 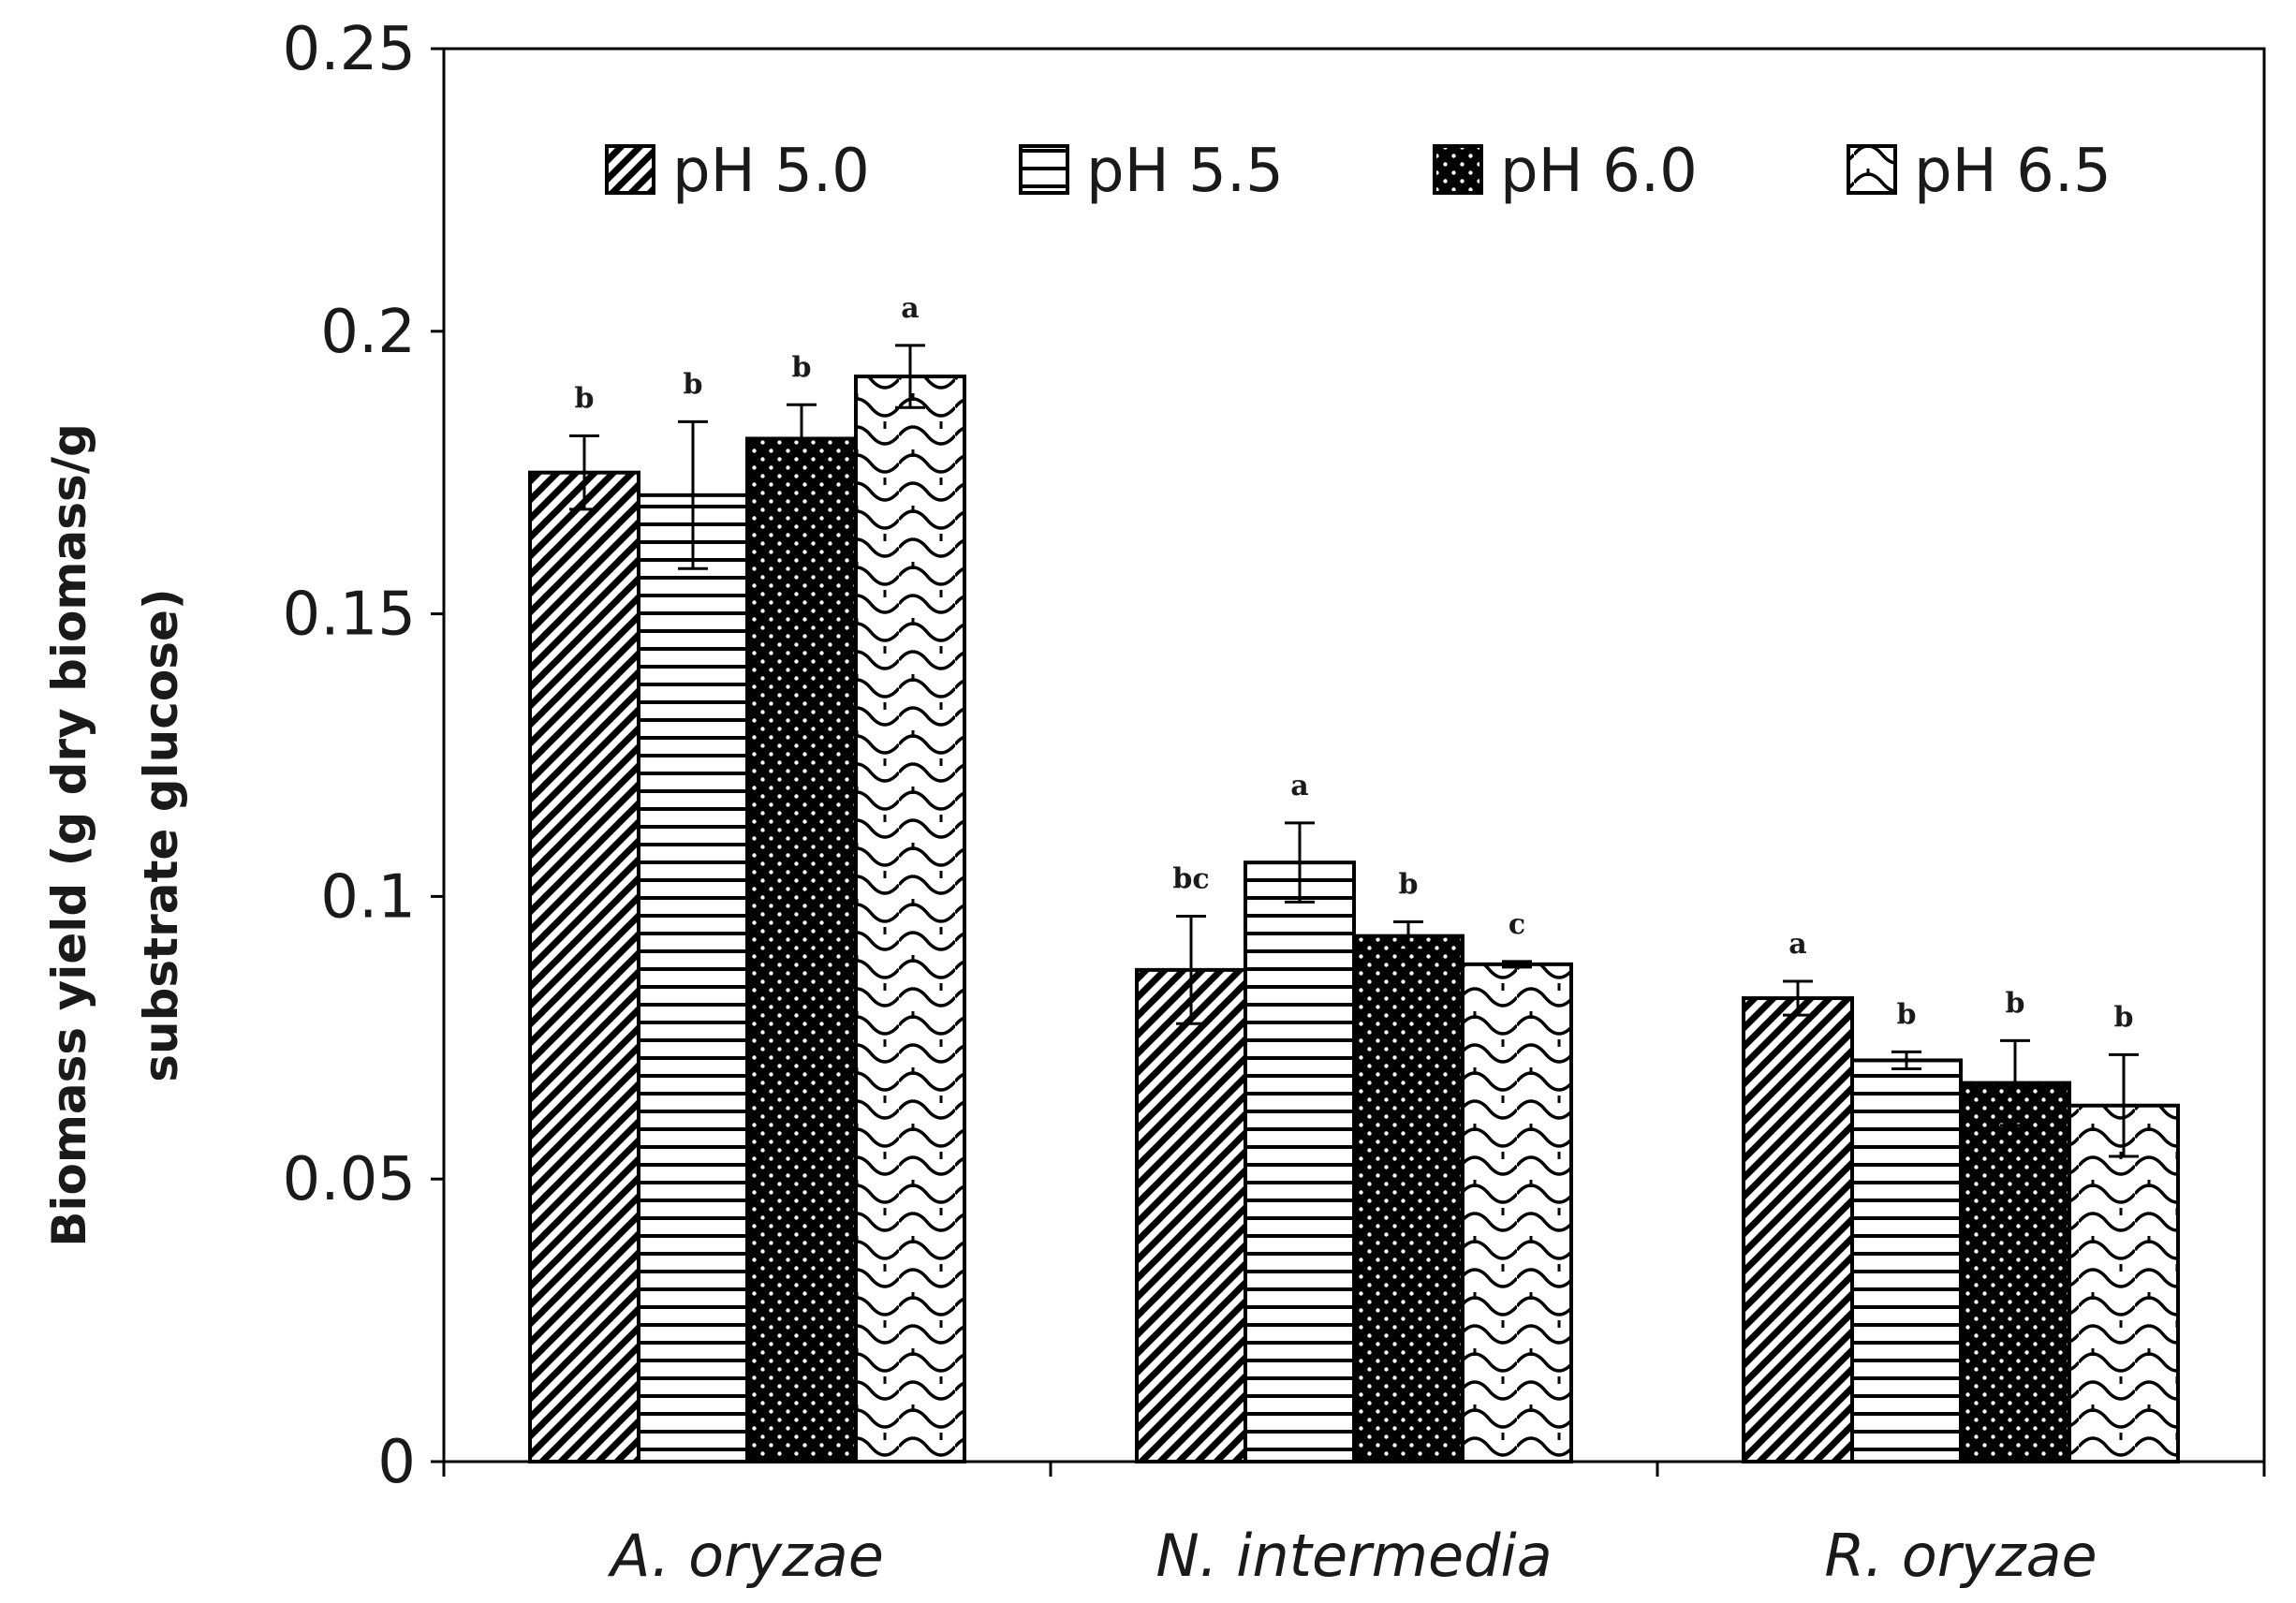 What do you see at coordinates (350, 49) in the screenshot?
I see `y-tick-label: 0.25` at bounding box center [350, 49].